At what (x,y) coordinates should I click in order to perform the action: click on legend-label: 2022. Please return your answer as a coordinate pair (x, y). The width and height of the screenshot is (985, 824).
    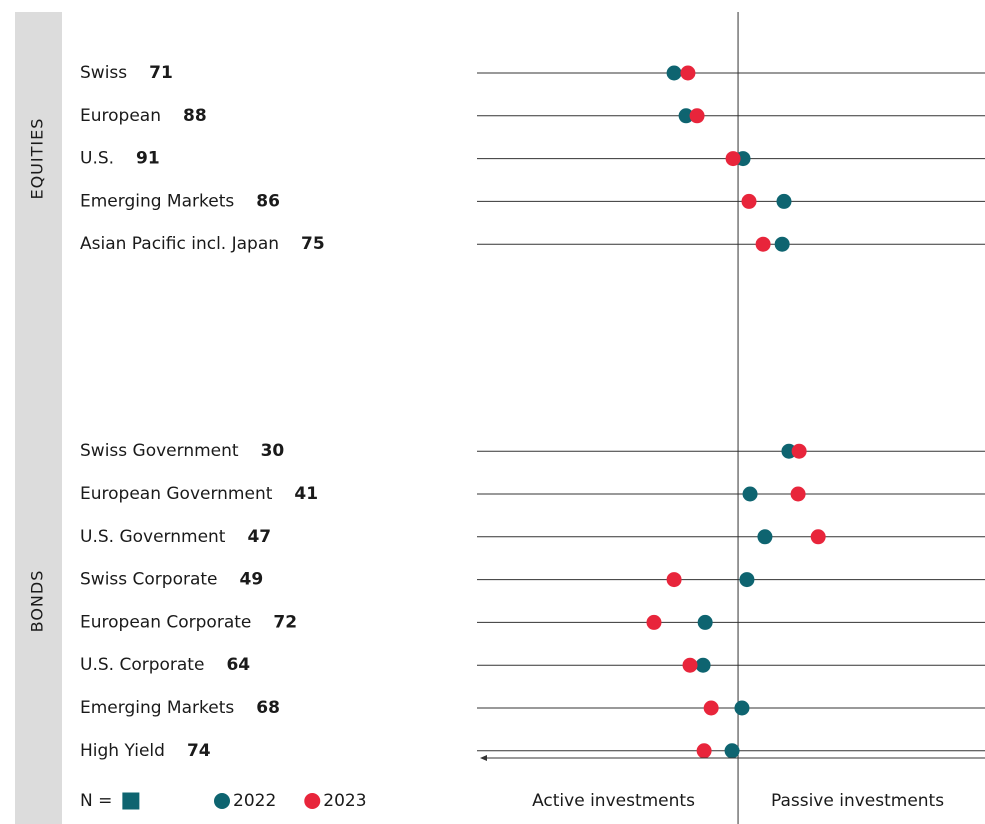
    Looking at the image, I should click on (254, 801).